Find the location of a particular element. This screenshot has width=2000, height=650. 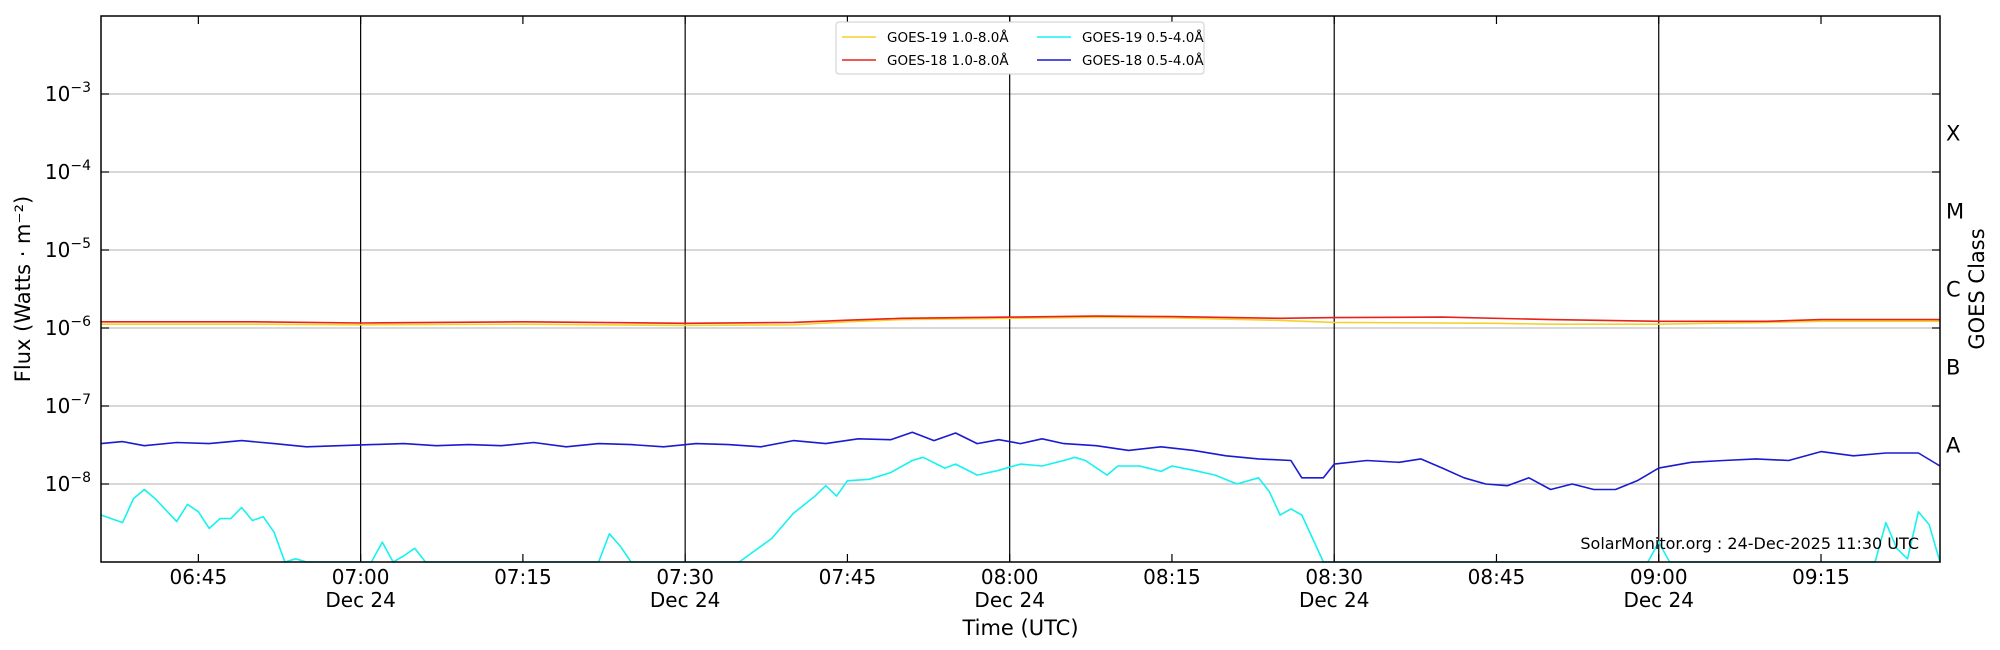

goes-class-label: X is located at coordinates (1953, 134).